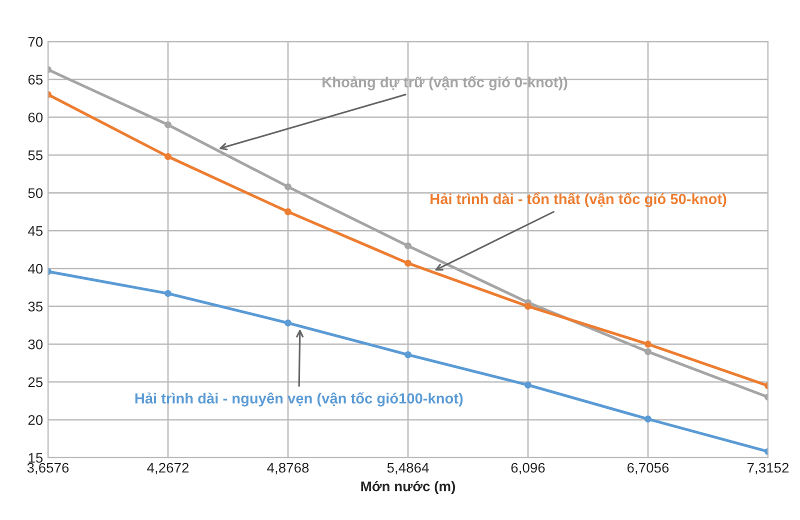  What do you see at coordinates (408, 487) in the screenshot?
I see `x-axis-title: Mớn nước (m)` at bounding box center [408, 487].